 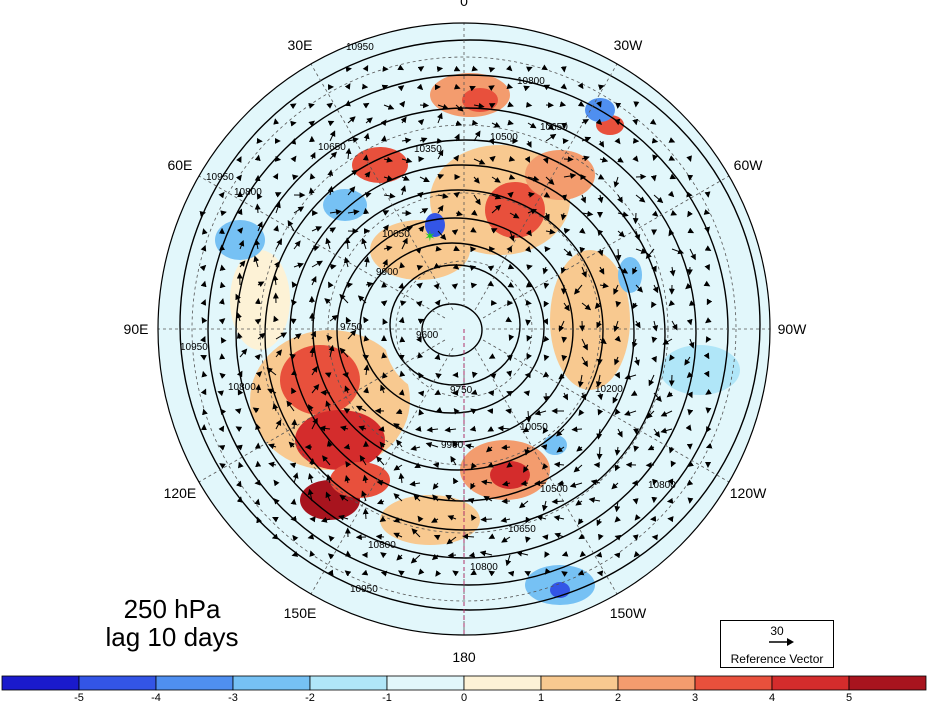 I want to click on contour-label: 10350, so click(x=428, y=149).